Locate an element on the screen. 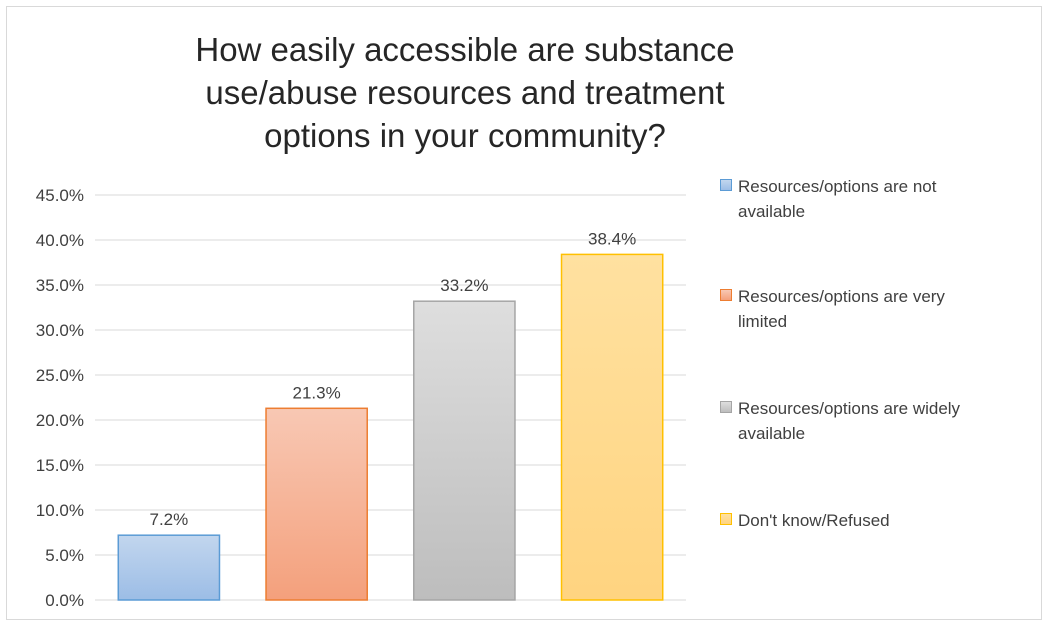  legend-label: Resources/options are not available is located at coordinates (837, 199).